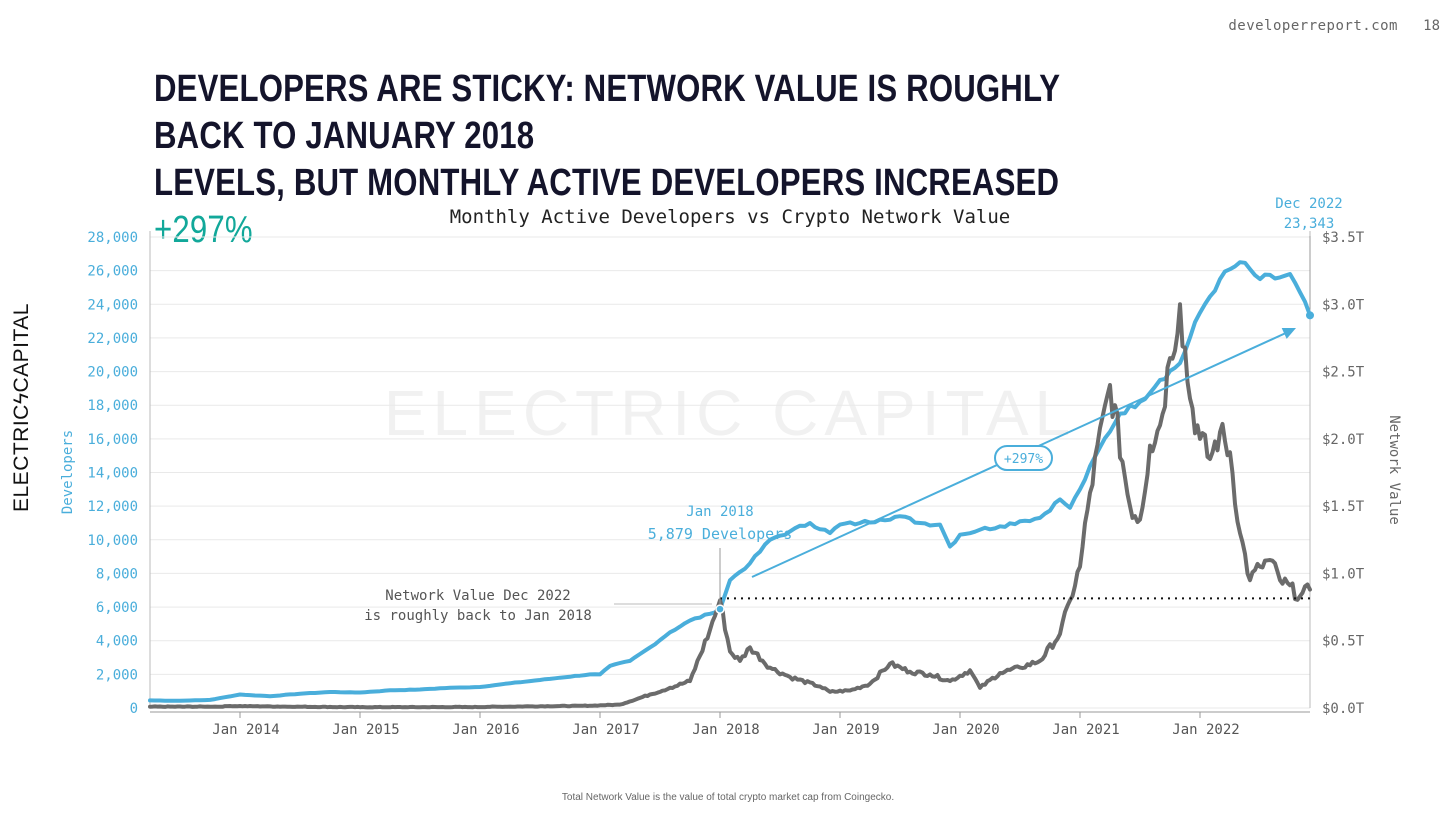  I want to click on y-tick-left: 16,000, so click(112, 440).